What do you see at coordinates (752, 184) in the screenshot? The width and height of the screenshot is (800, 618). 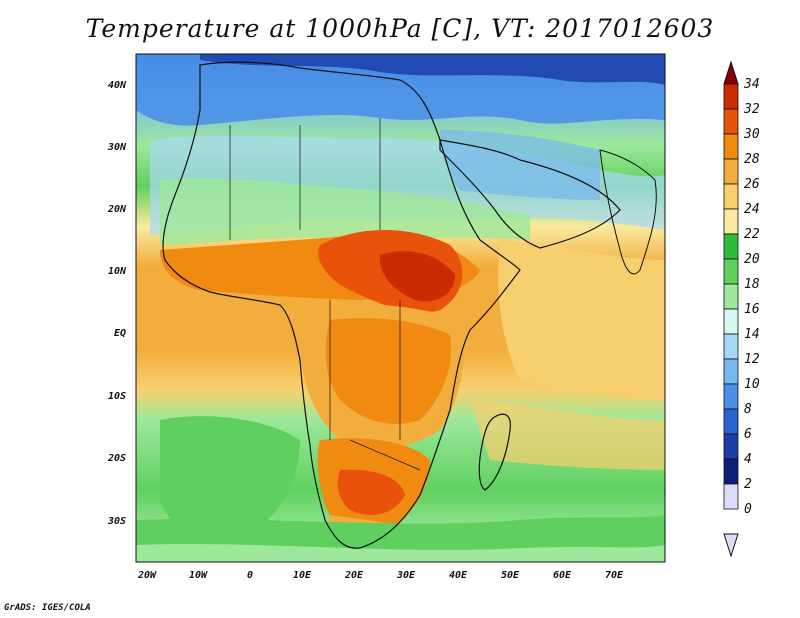 I see `colorbar-label: 26` at bounding box center [752, 184].